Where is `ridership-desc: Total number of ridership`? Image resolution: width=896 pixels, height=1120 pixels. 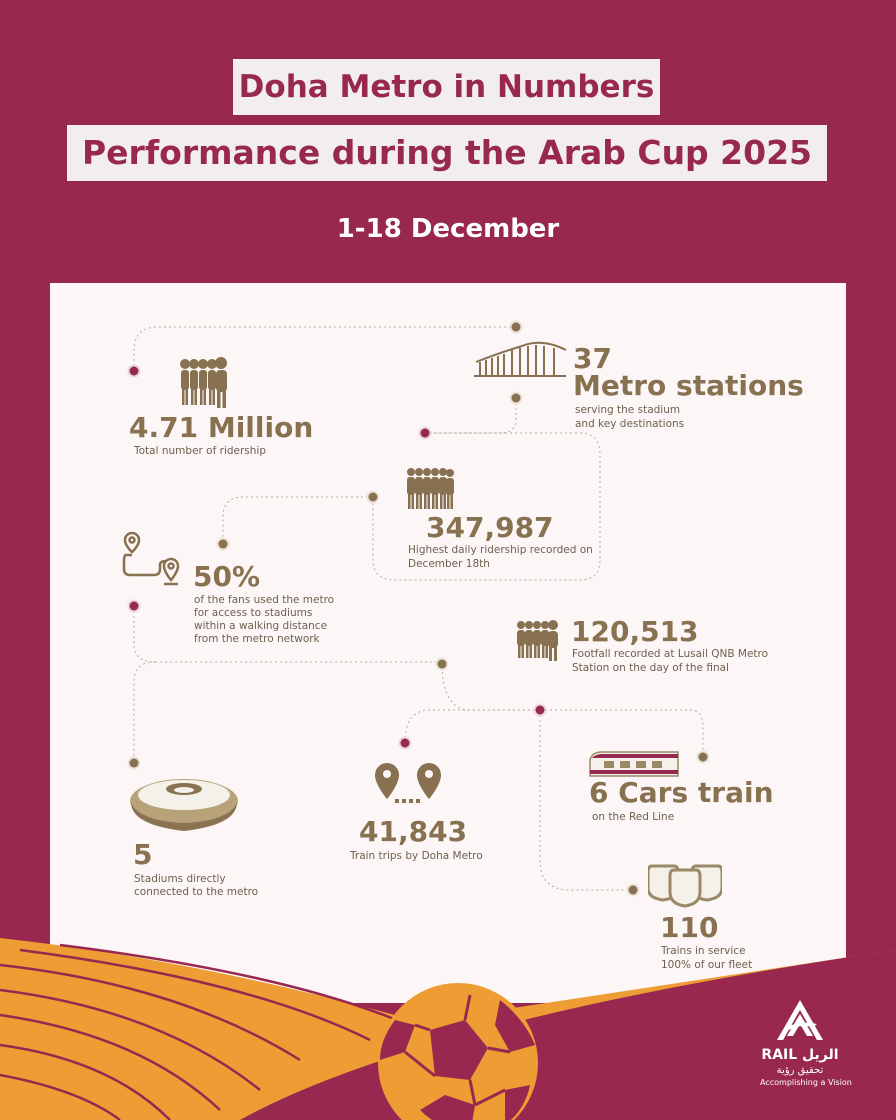
ridership-desc: Total number of ridership is located at coordinates (200, 451).